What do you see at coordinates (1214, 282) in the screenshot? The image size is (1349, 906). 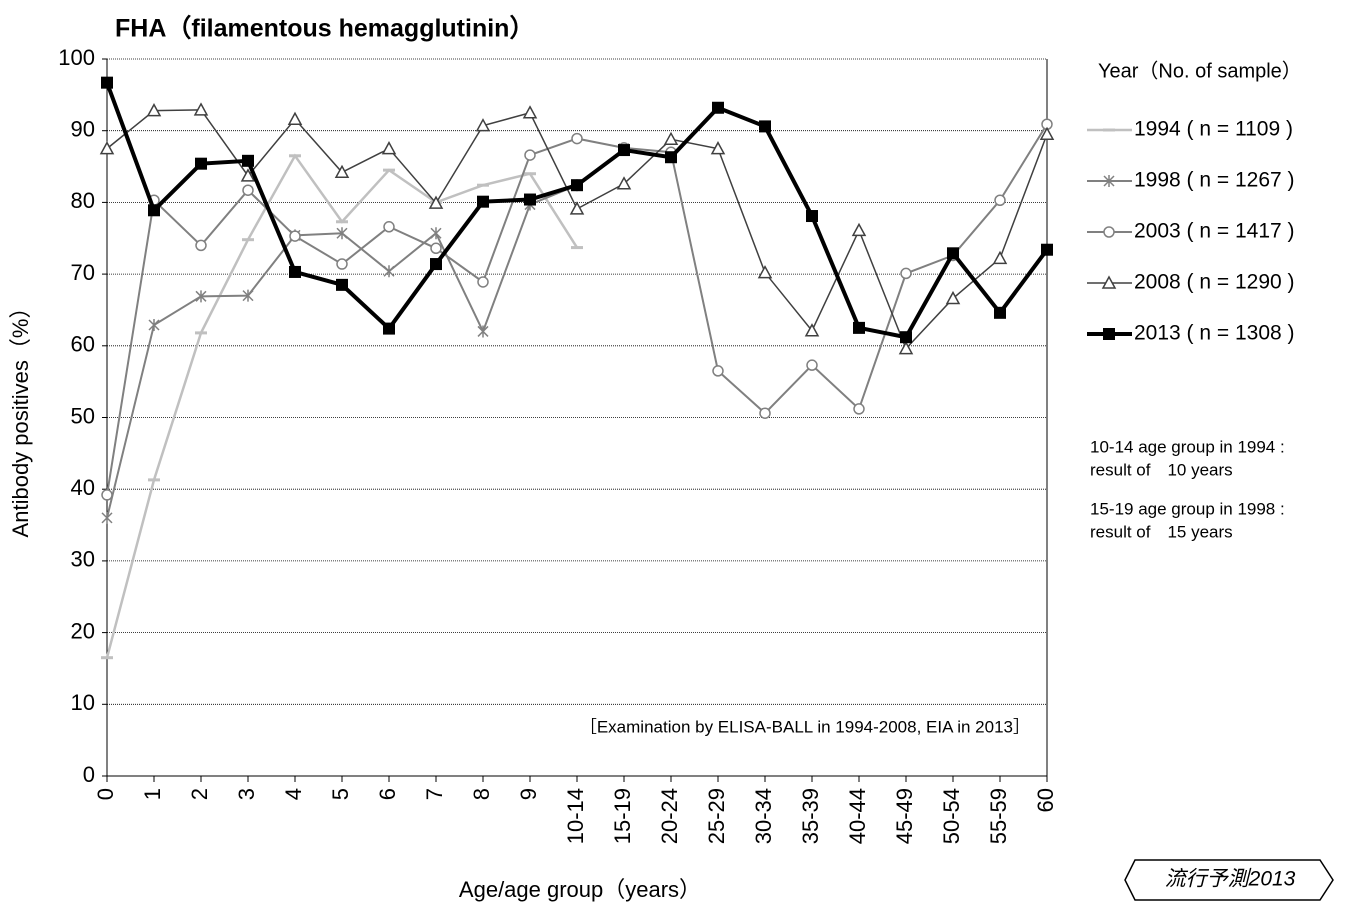 I see `legend-label: 2008 ( n = 1290 )` at bounding box center [1214, 282].